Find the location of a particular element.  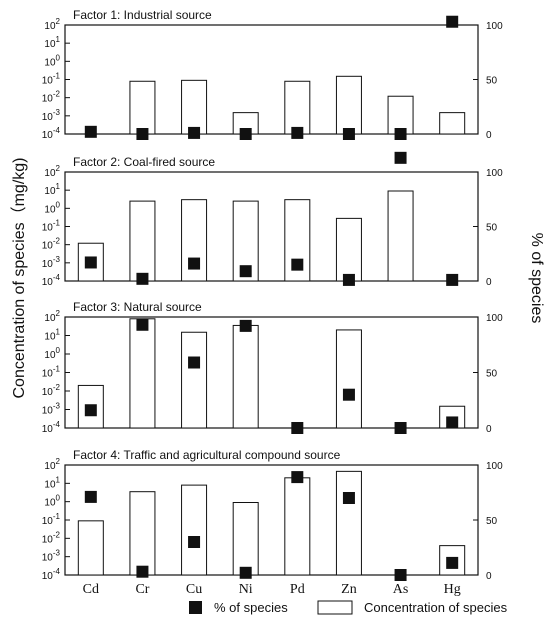

category-label-cd: Cd is located at coordinates (91, 589).